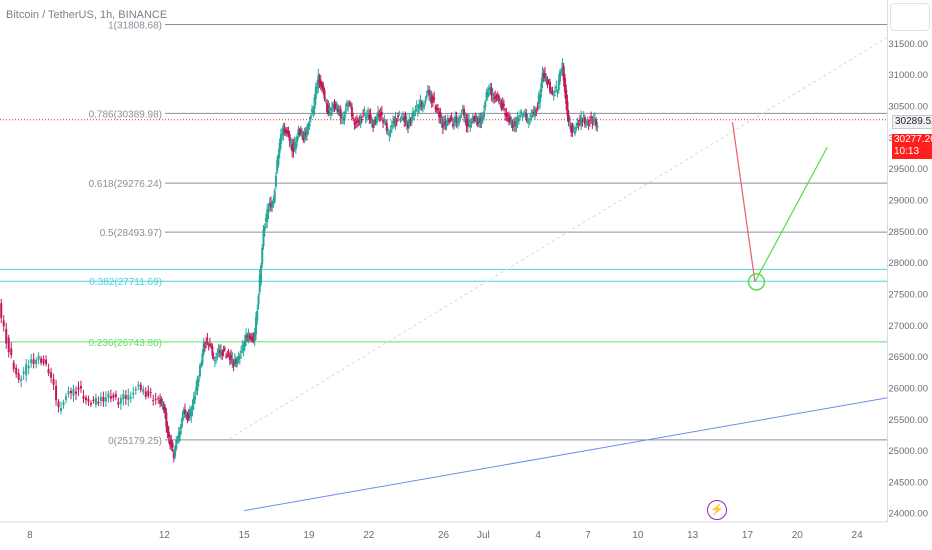 This screenshot has height=550, width=932. What do you see at coordinates (748, 535) in the screenshot?
I see `x-tick-label: 17` at bounding box center [748, 535].